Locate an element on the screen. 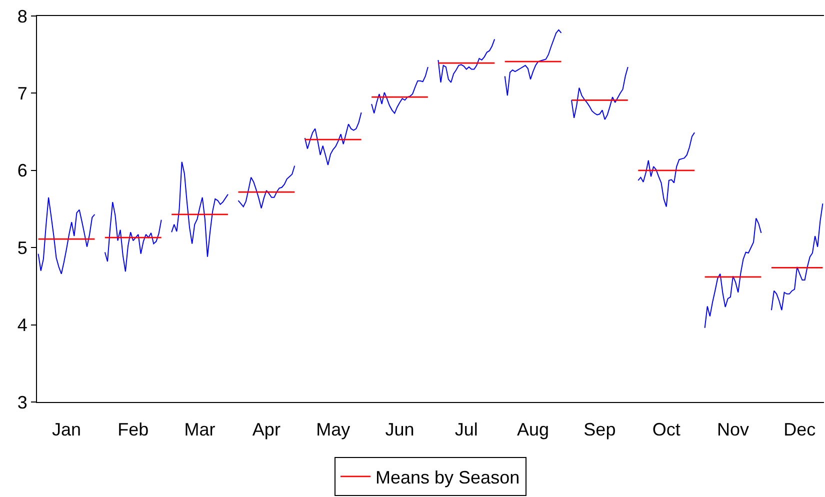  y-tick-label: 3 is located at coordinates (22, 402).